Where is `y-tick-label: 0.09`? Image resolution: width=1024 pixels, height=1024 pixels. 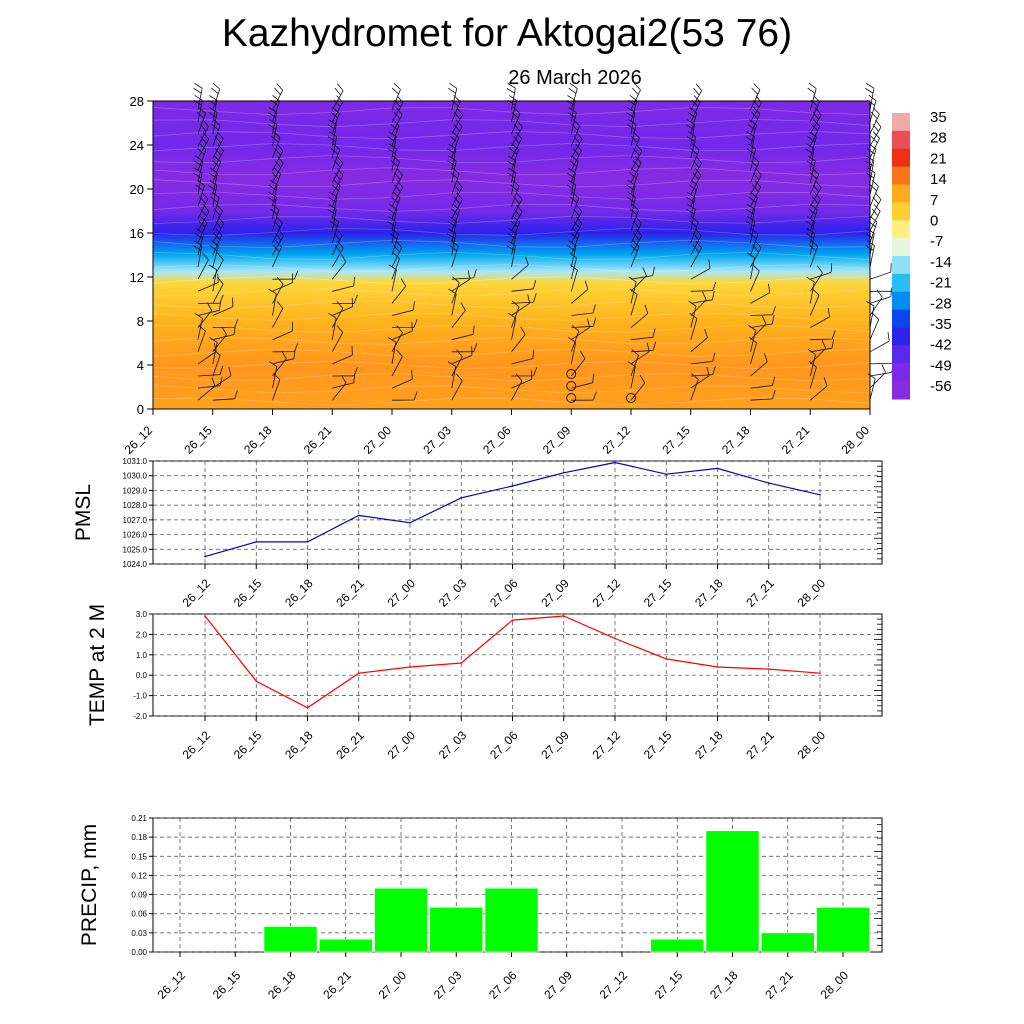 y-tick-label: 0.09 is located at coordinates (139, 895).